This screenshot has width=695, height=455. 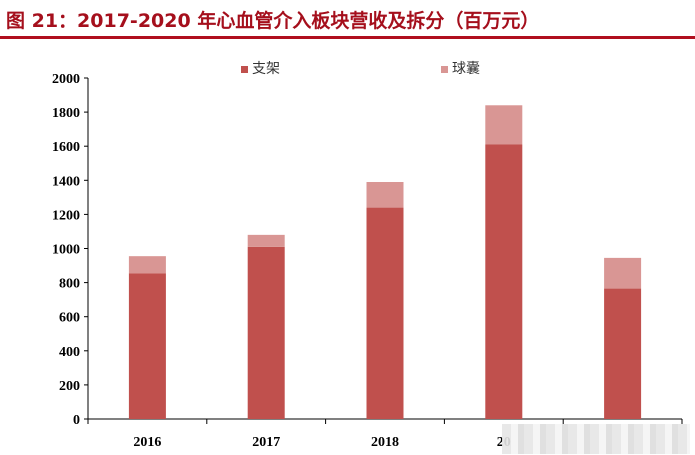 I want to click on y-tick-label: 0, so click(x=76, y=420).